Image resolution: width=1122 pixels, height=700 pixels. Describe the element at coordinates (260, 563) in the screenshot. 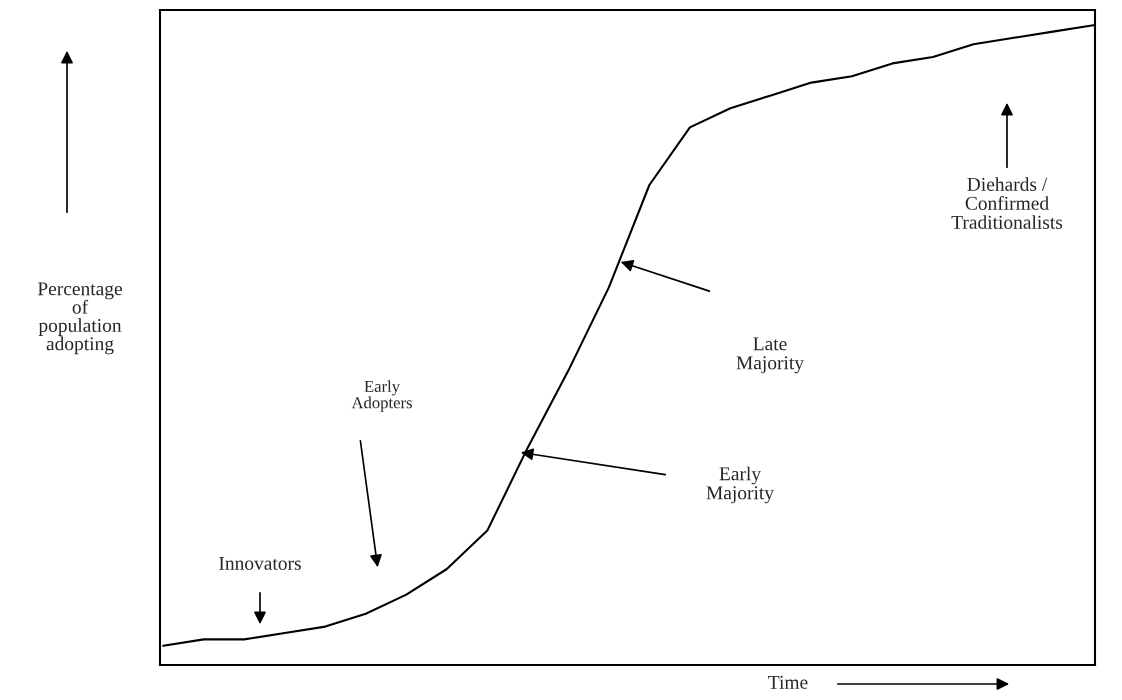

I see `annotation: Innovators` at that location.